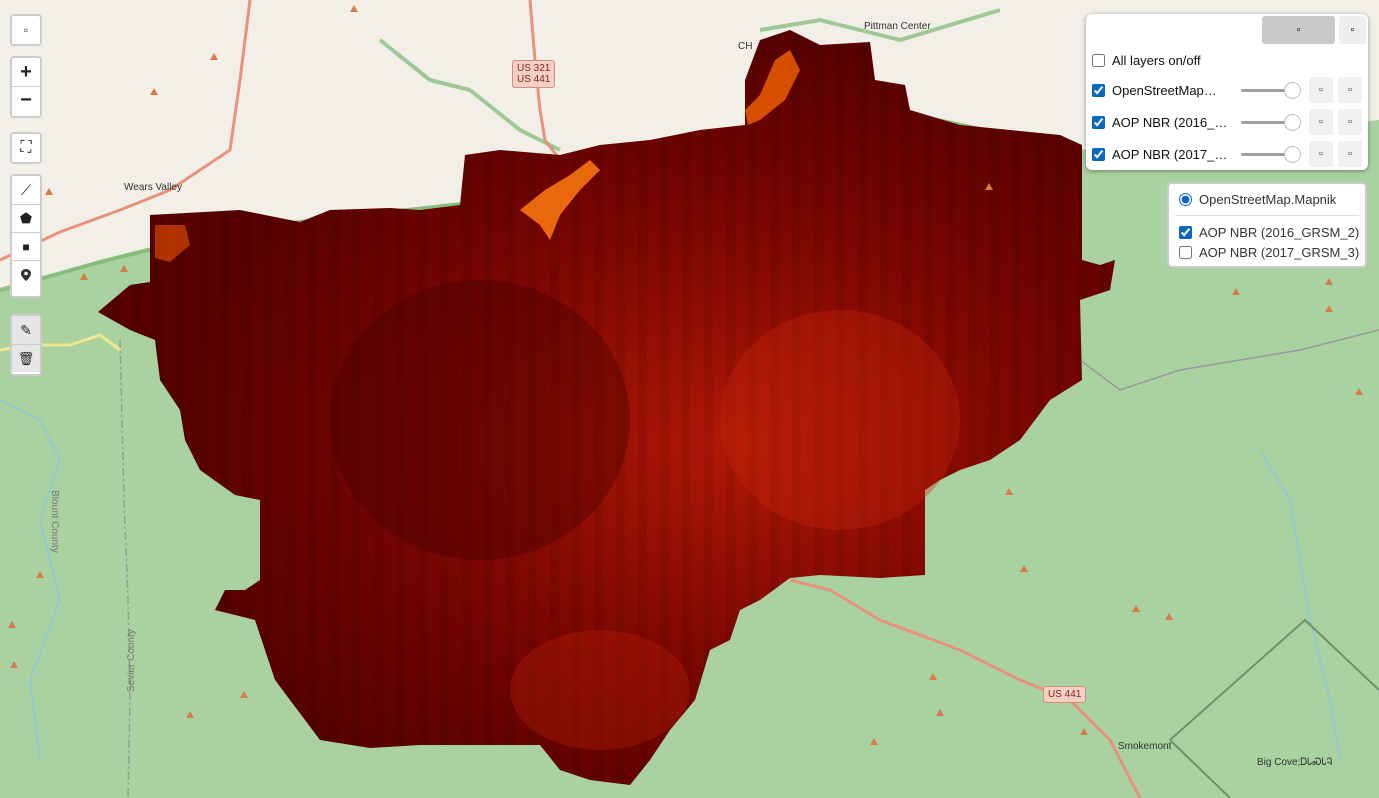  Describe the element at coordinates (1271, 154) in the screenshot. I see `opacity-slider-2017` at that location.